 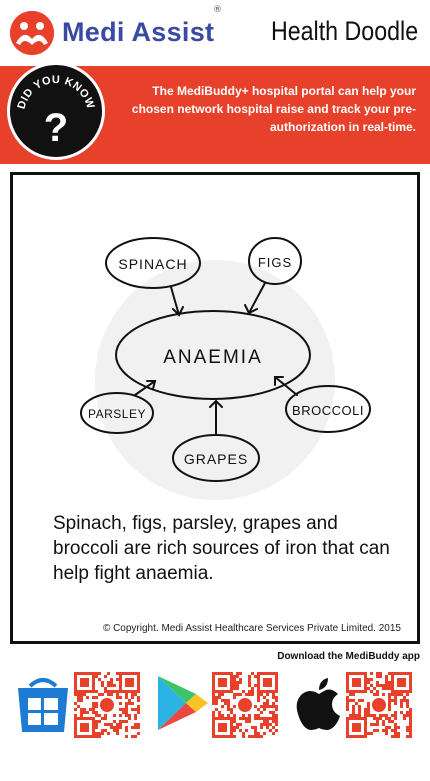 I want to click on medi-assist-logo-icon, so click(x=32, y=33).